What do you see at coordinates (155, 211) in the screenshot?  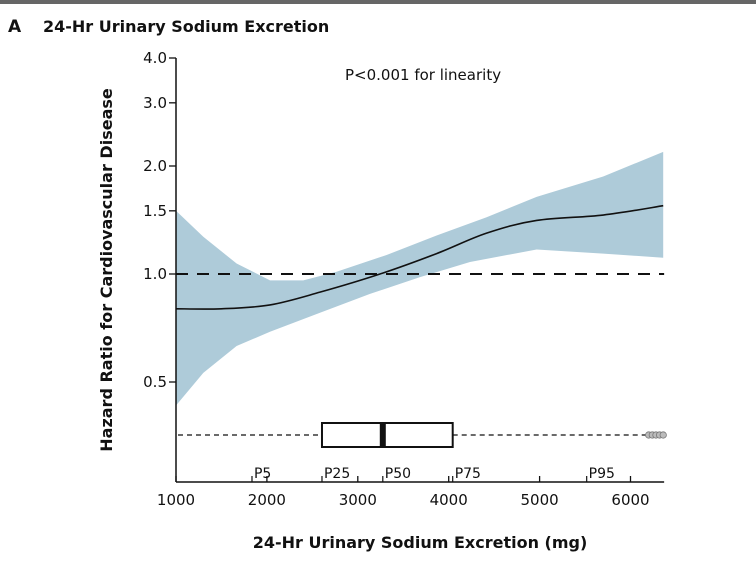 I see `y-tick-label: 1.5` at bounding box center [155, 211].